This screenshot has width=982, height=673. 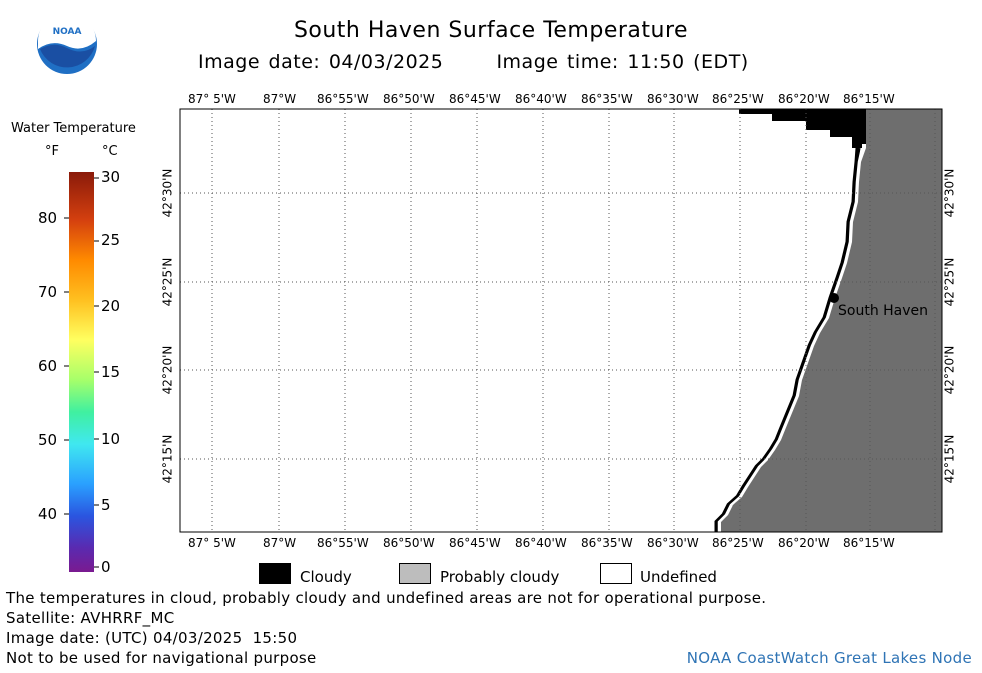 I want to click on lon-label-bottom: 86°15'W, so click(x=869, y=543).